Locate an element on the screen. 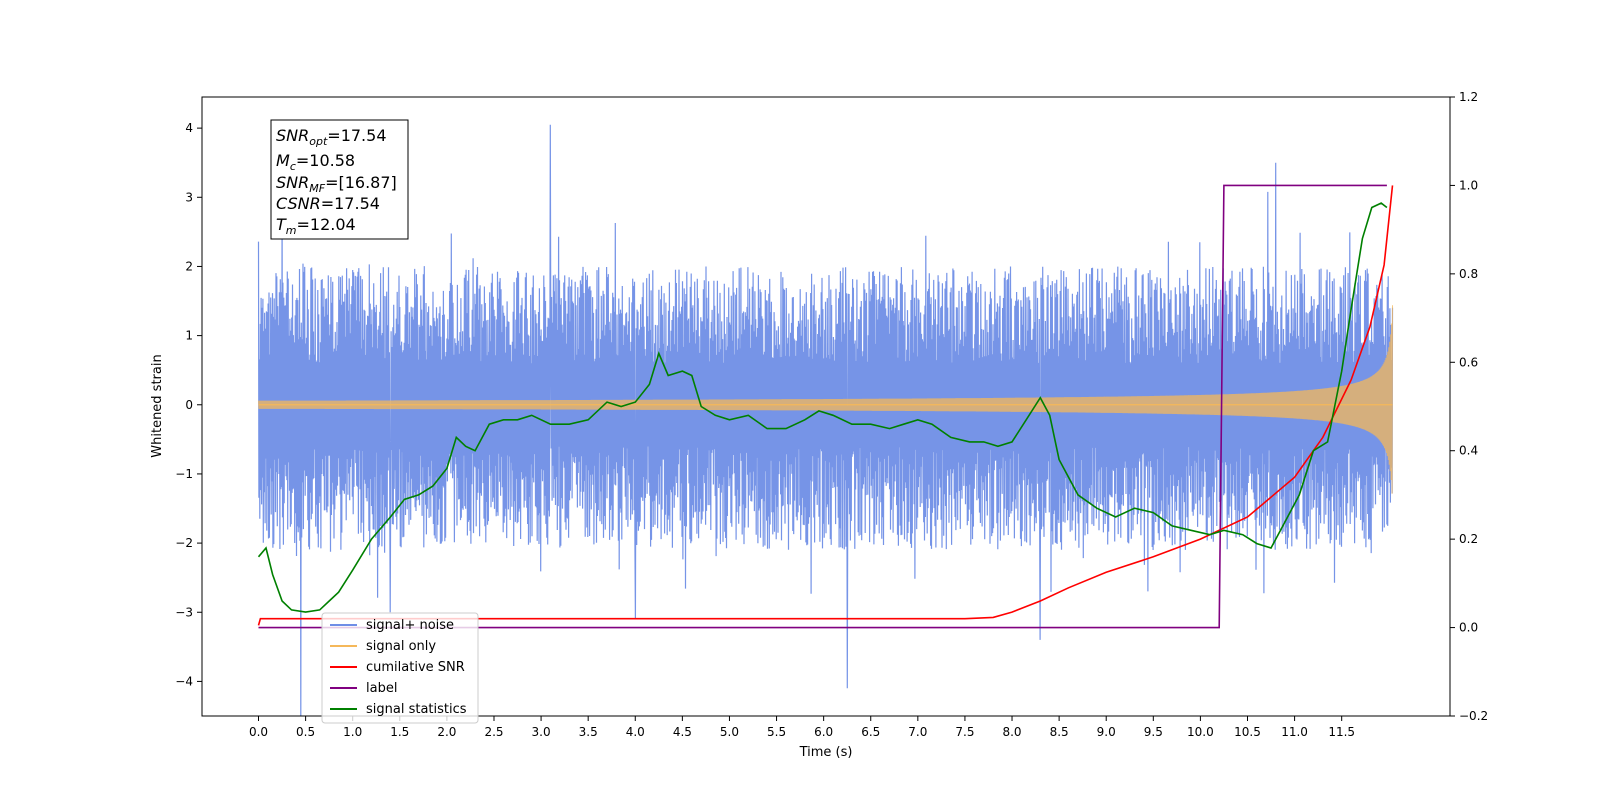 Image resolution: width=1600 pixels, height=800 pixels. y-left-tick-label: −2 is located at coordinates (184, 543).